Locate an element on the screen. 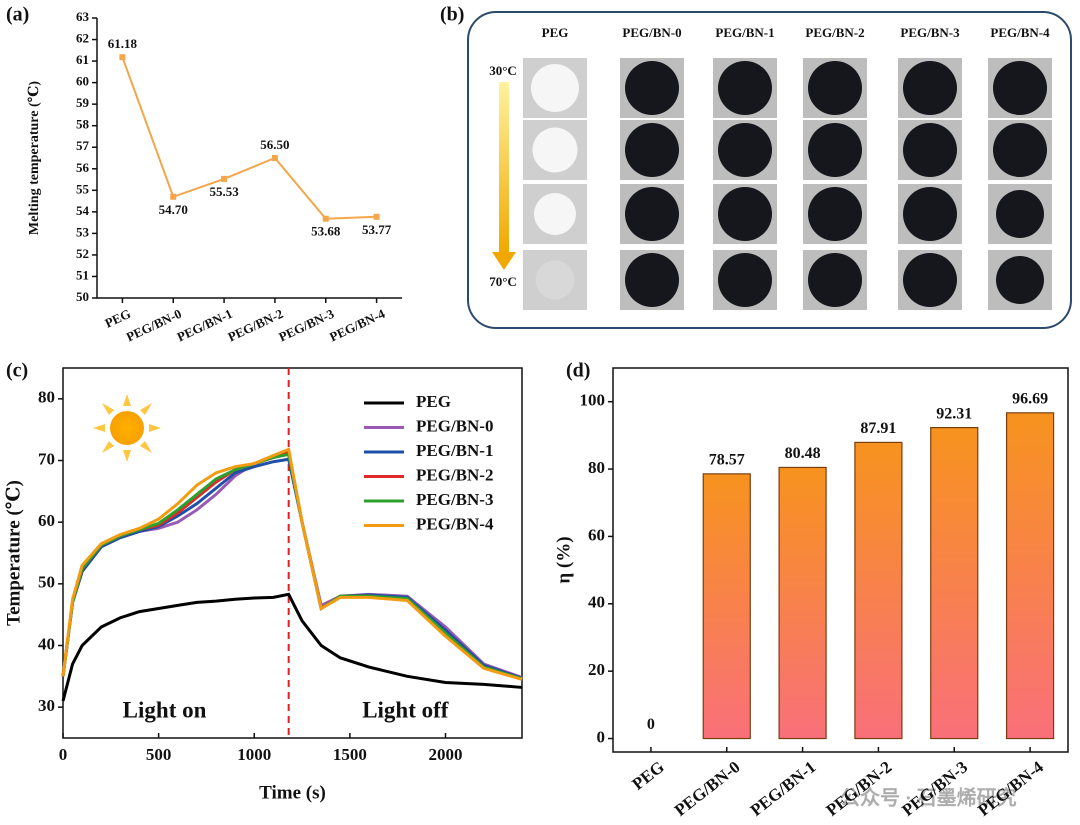 The height and width of the screenshot is (825, 1080). y-tick-label: 61 is located at coordinates (82, 59).